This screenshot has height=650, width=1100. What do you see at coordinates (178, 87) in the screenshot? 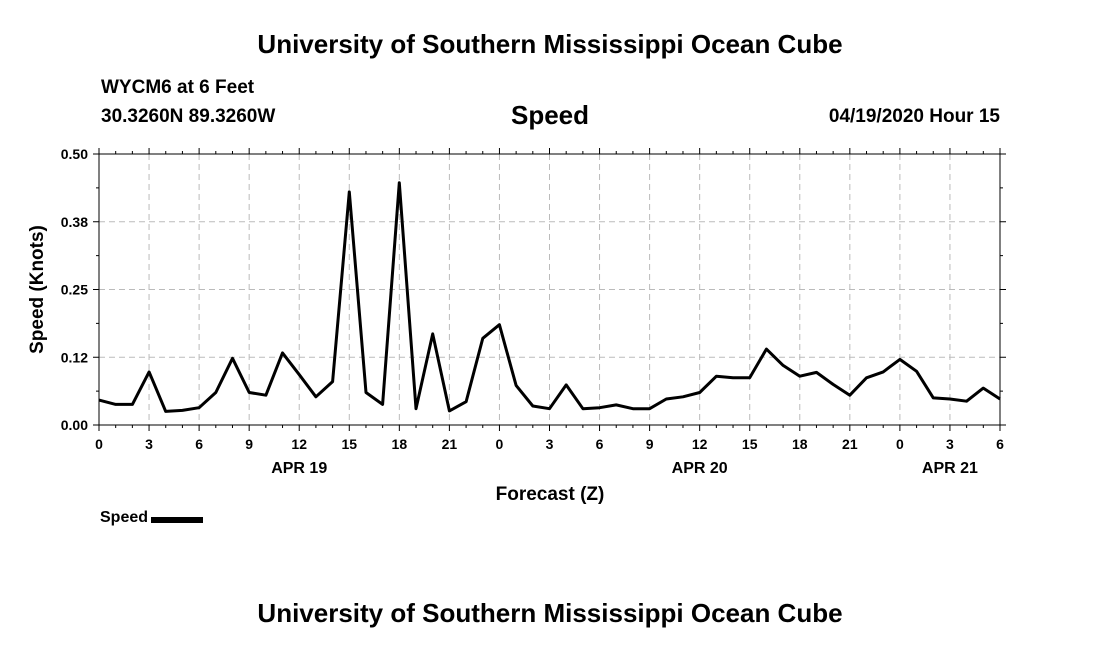
I see `station-label: WYCM6 at 6 Feet` at bounding box center [178, 87].